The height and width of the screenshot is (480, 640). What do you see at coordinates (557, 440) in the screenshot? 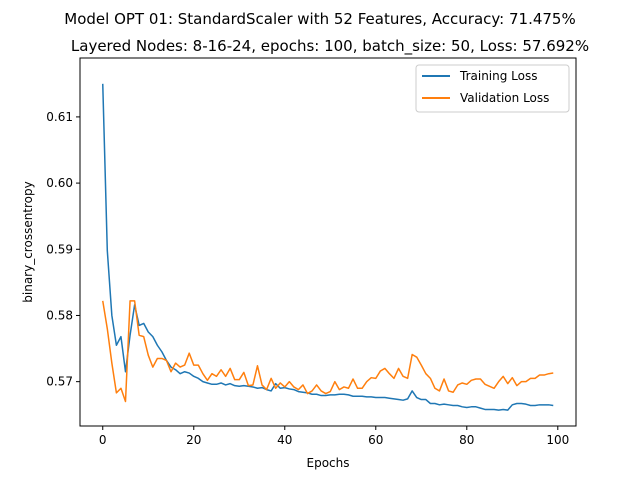
I see `x-tick-label: 100` at bounding box center [557, 440].